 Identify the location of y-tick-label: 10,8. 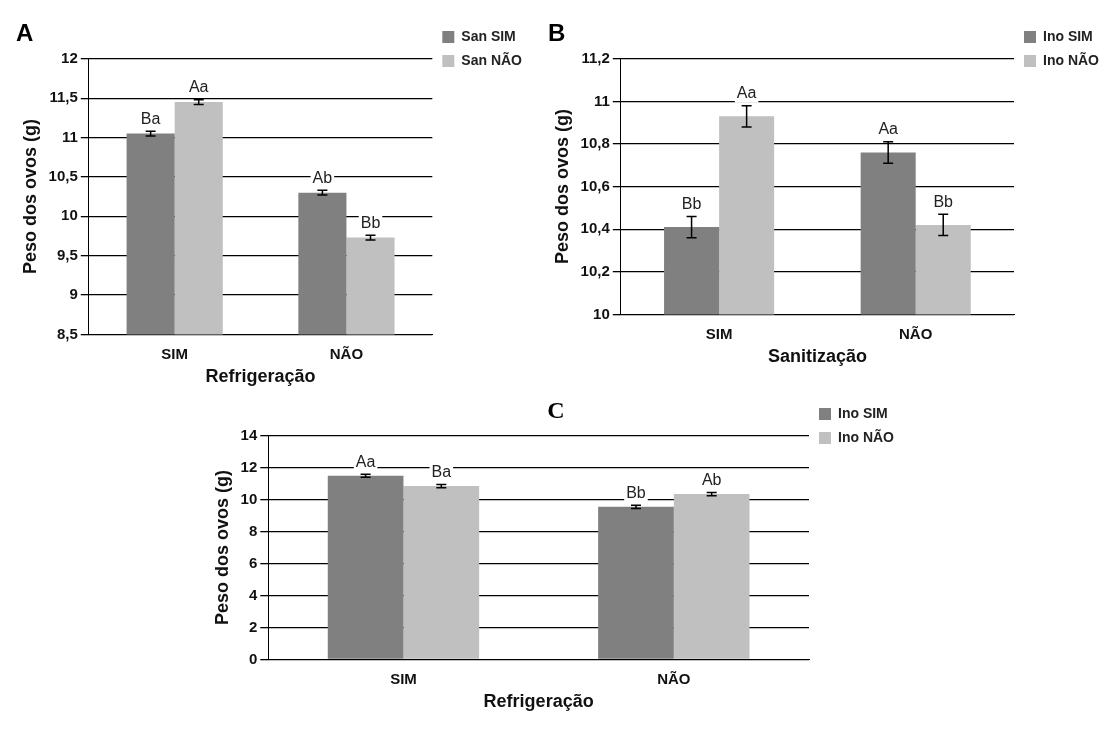
(595, 143).